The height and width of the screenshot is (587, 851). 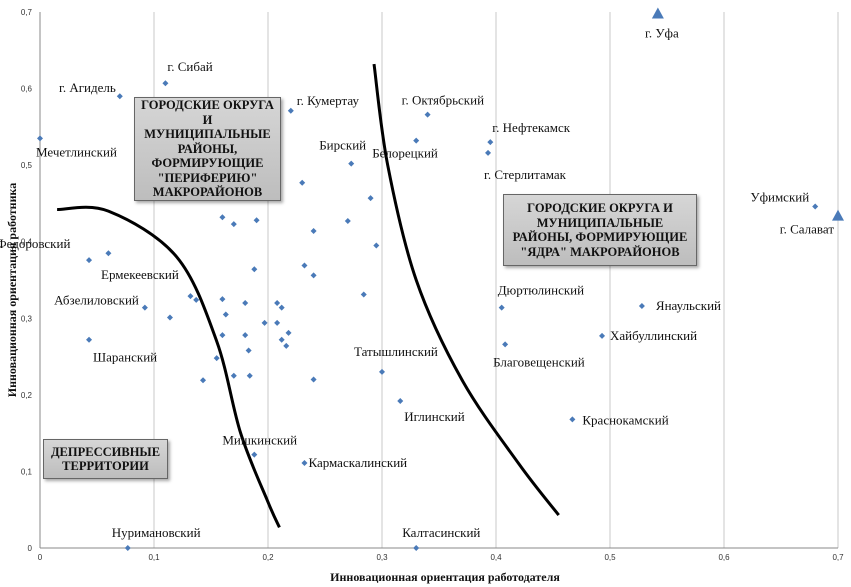 I want to click on y-tick-label: 0, so click(x=30, y=548).